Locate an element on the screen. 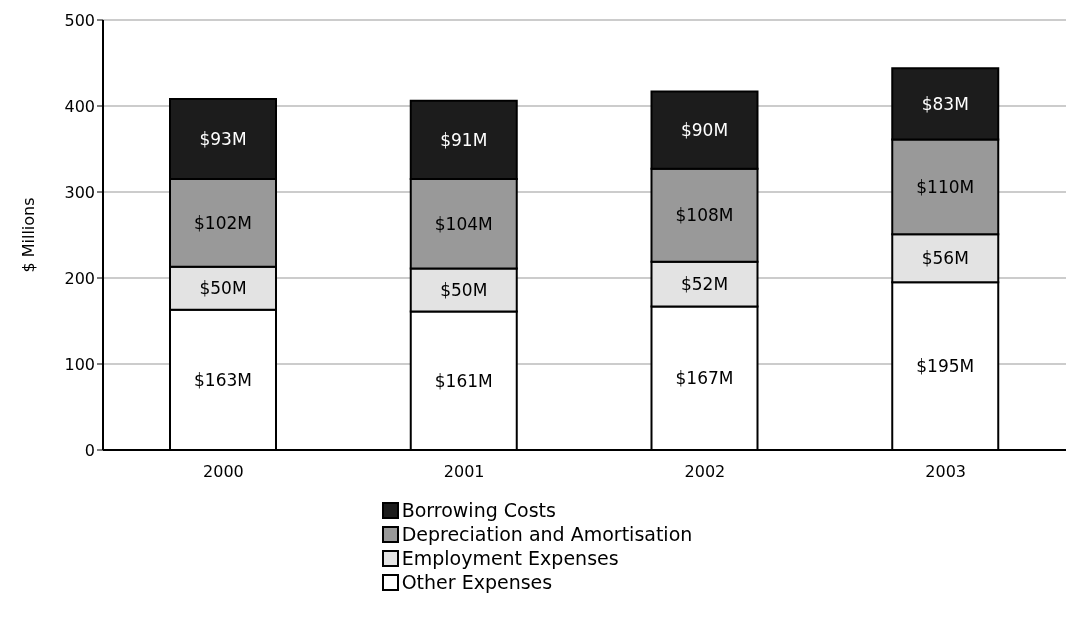 The height and width of the screenshot is (628, 1074). y-tick-label: 500 is located at coordinates (79, 20).